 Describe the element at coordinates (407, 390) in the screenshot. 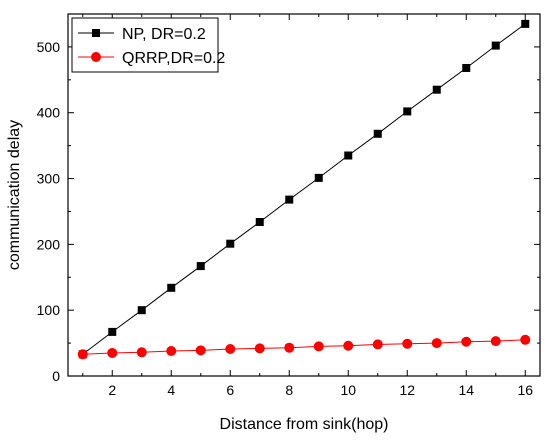

I see `x-tick-label: 12` at that location.